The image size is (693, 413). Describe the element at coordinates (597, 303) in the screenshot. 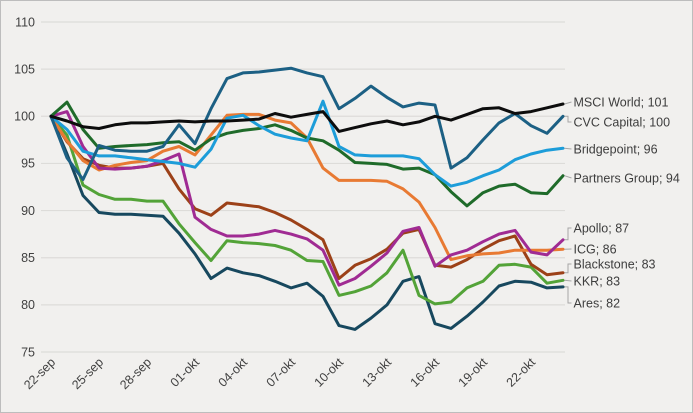

I see `legend-label-ares: Ares; 82` at that location.